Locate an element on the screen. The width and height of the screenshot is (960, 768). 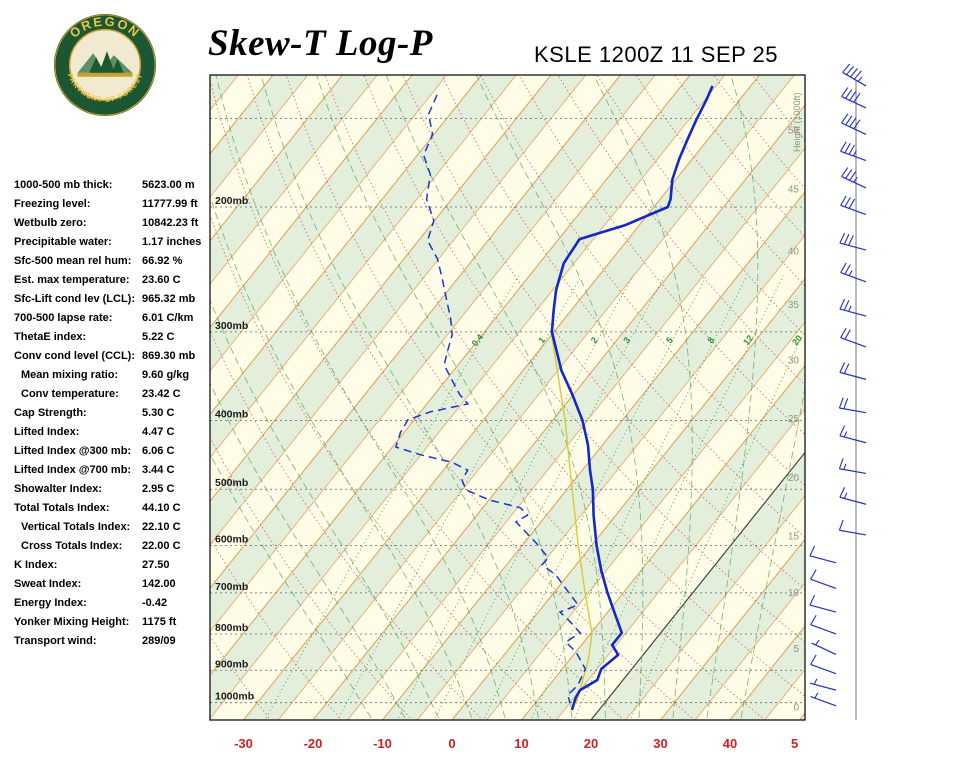
index-row: 700-500 lapse rate: 6.01 C/km is located at coordinates (119, 321).